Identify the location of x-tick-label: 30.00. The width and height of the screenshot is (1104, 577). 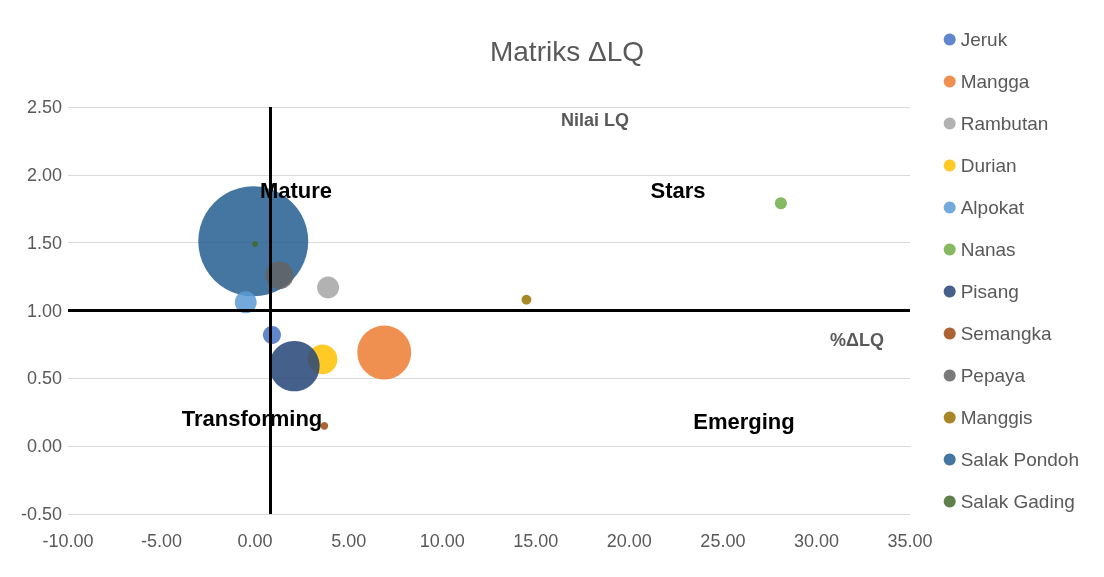
(816, 541).